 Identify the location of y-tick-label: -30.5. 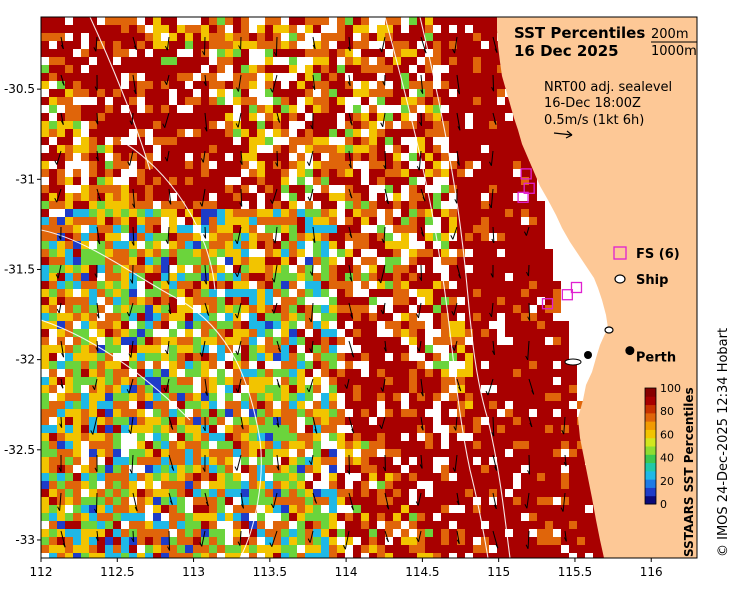
(19, 89).